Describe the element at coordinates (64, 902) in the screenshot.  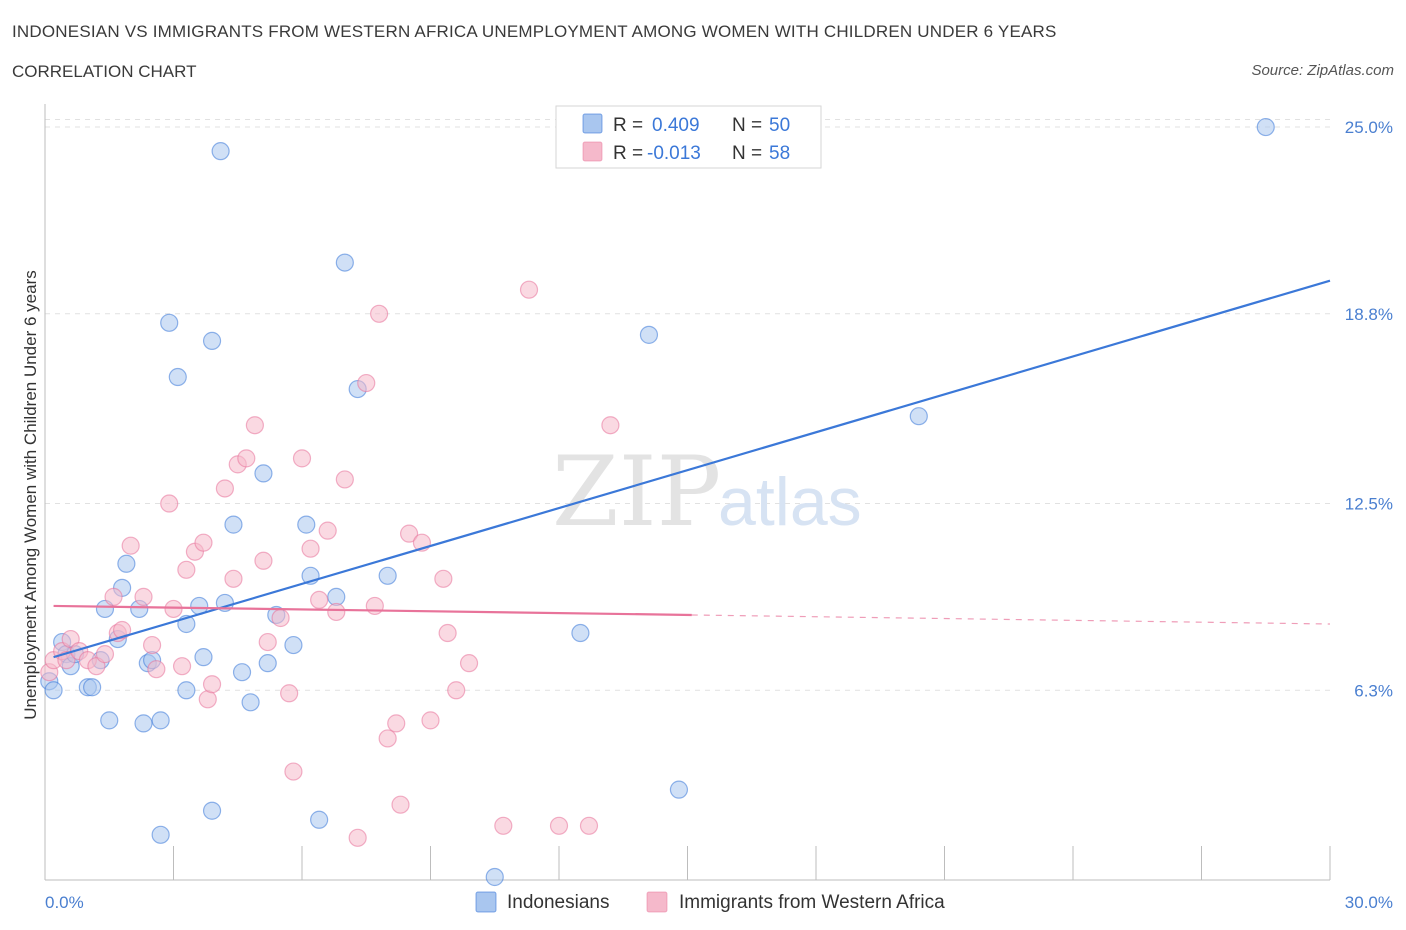
I see `x-tick-label: 0.0%` at that location.